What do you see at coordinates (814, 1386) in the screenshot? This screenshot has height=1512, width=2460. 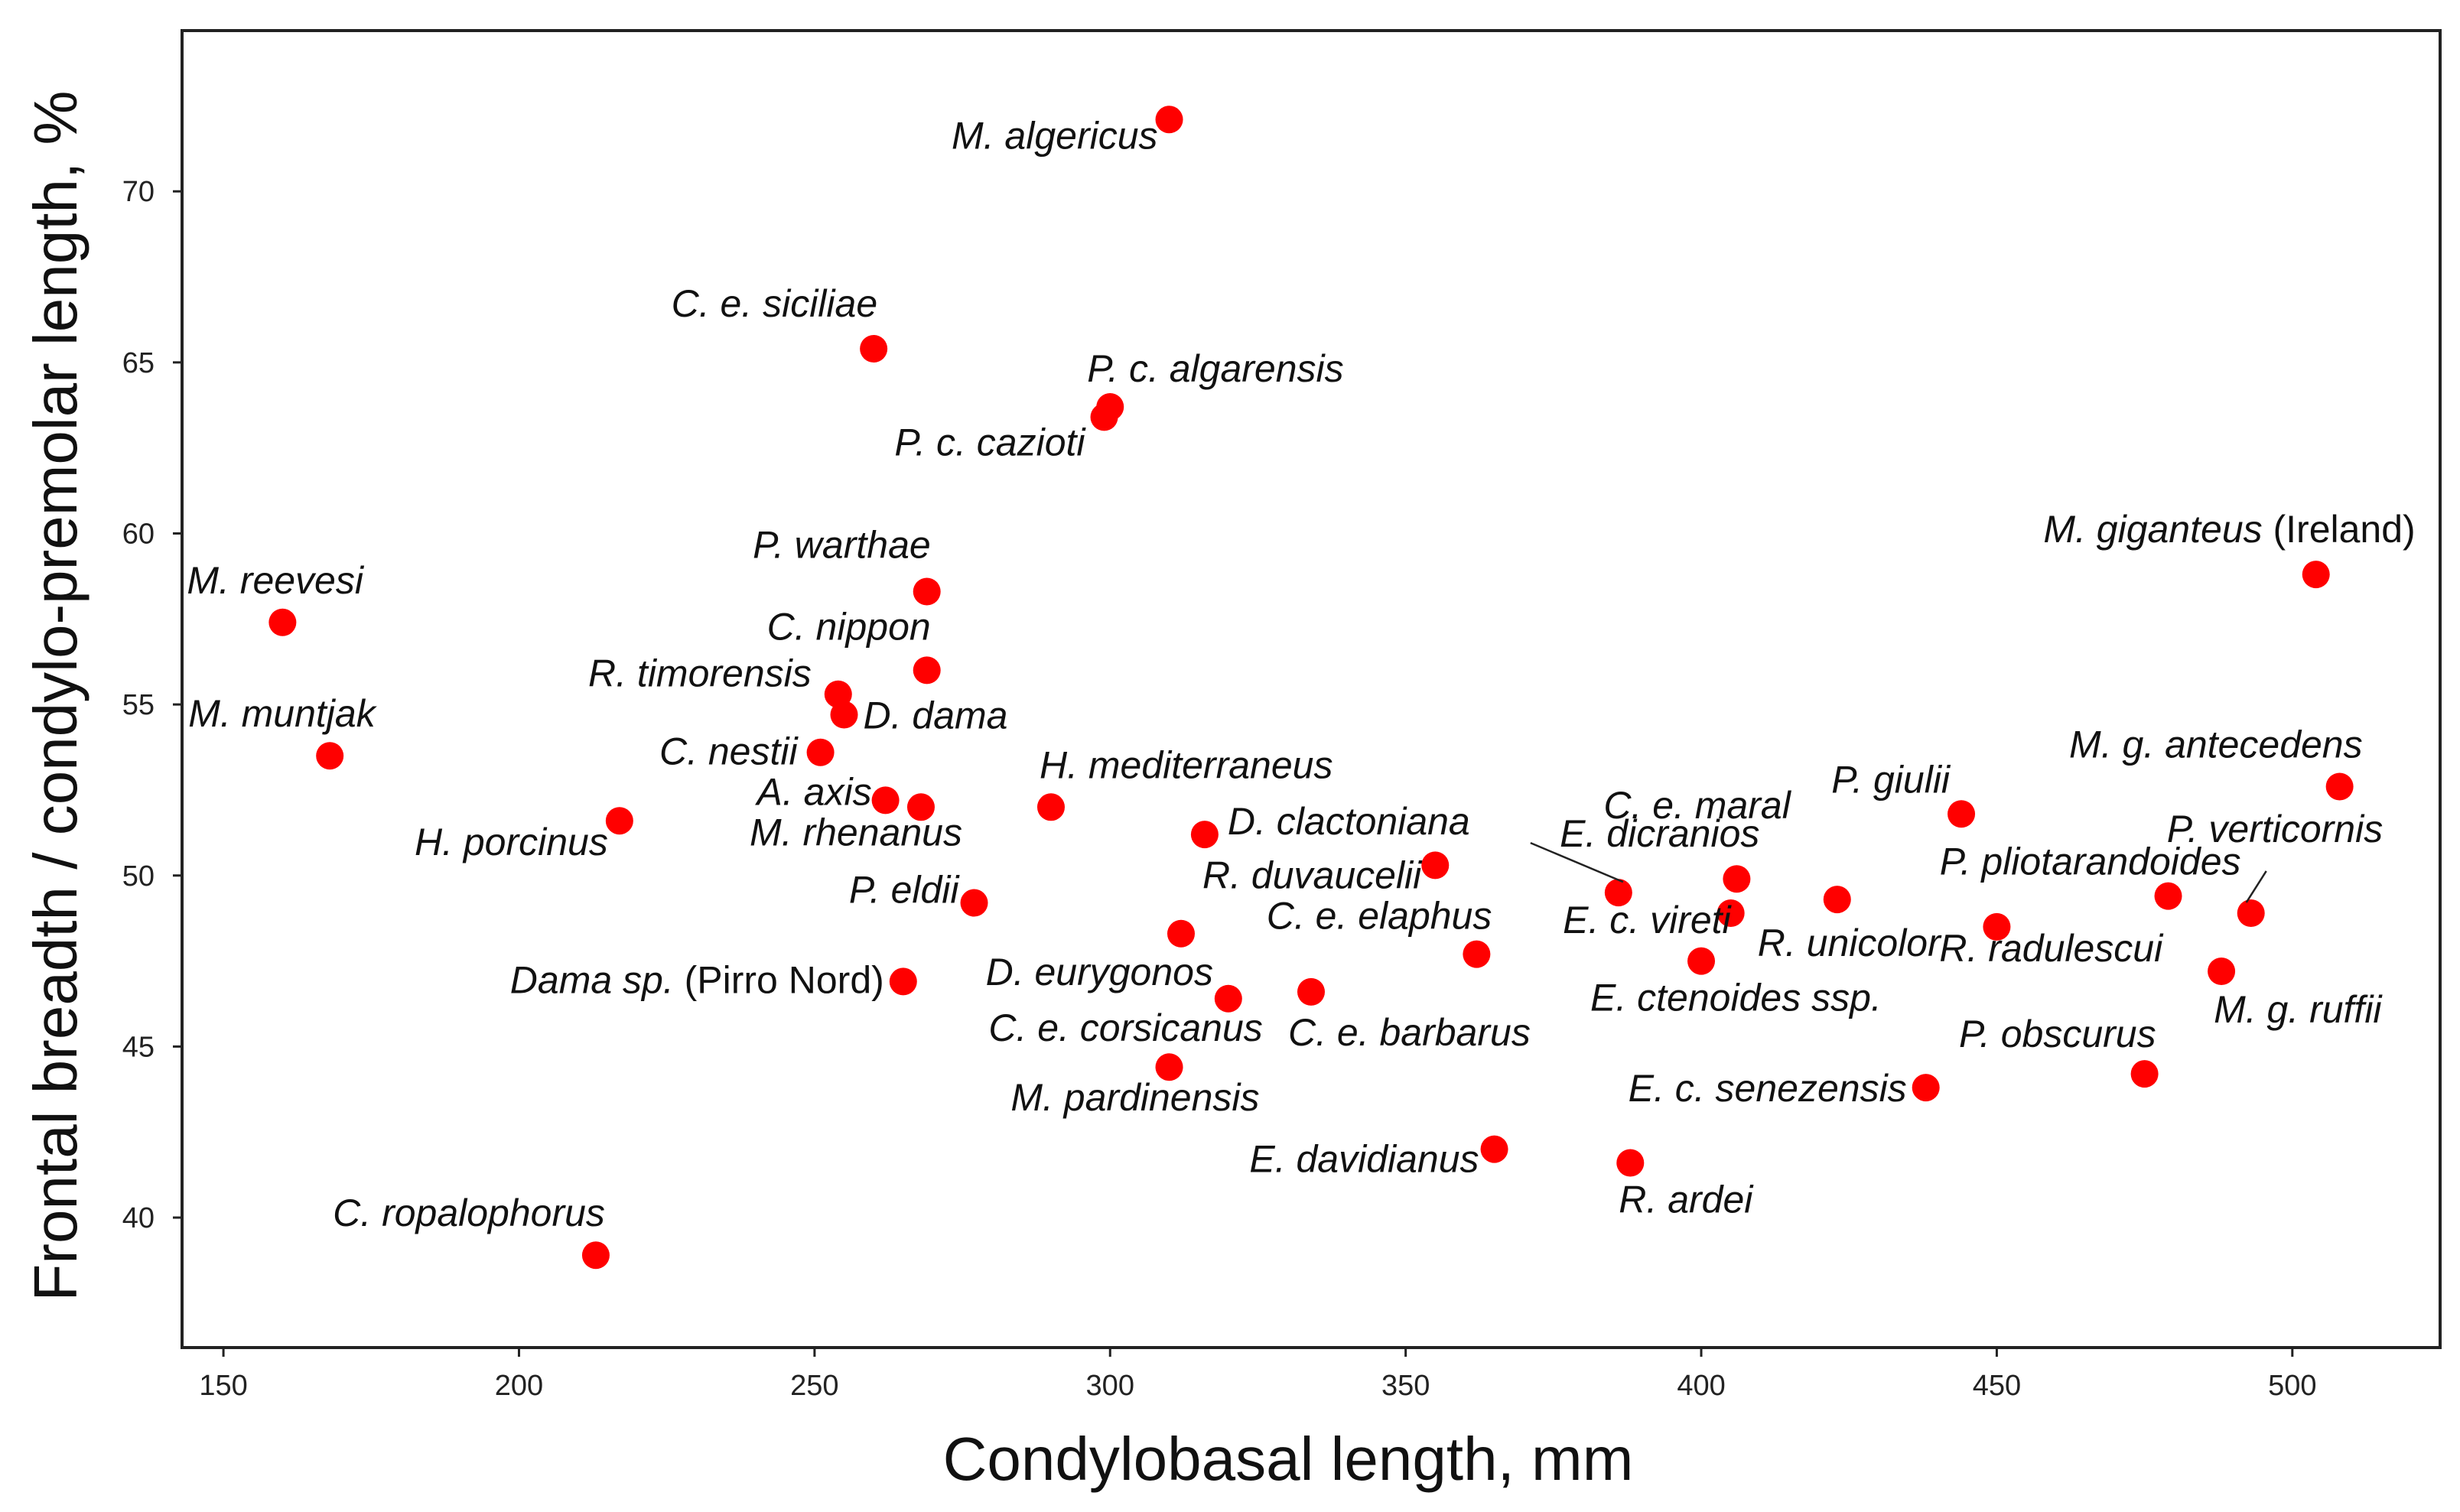 I see `x-tick-label-250: 250` at bounding box center [814, 1386].